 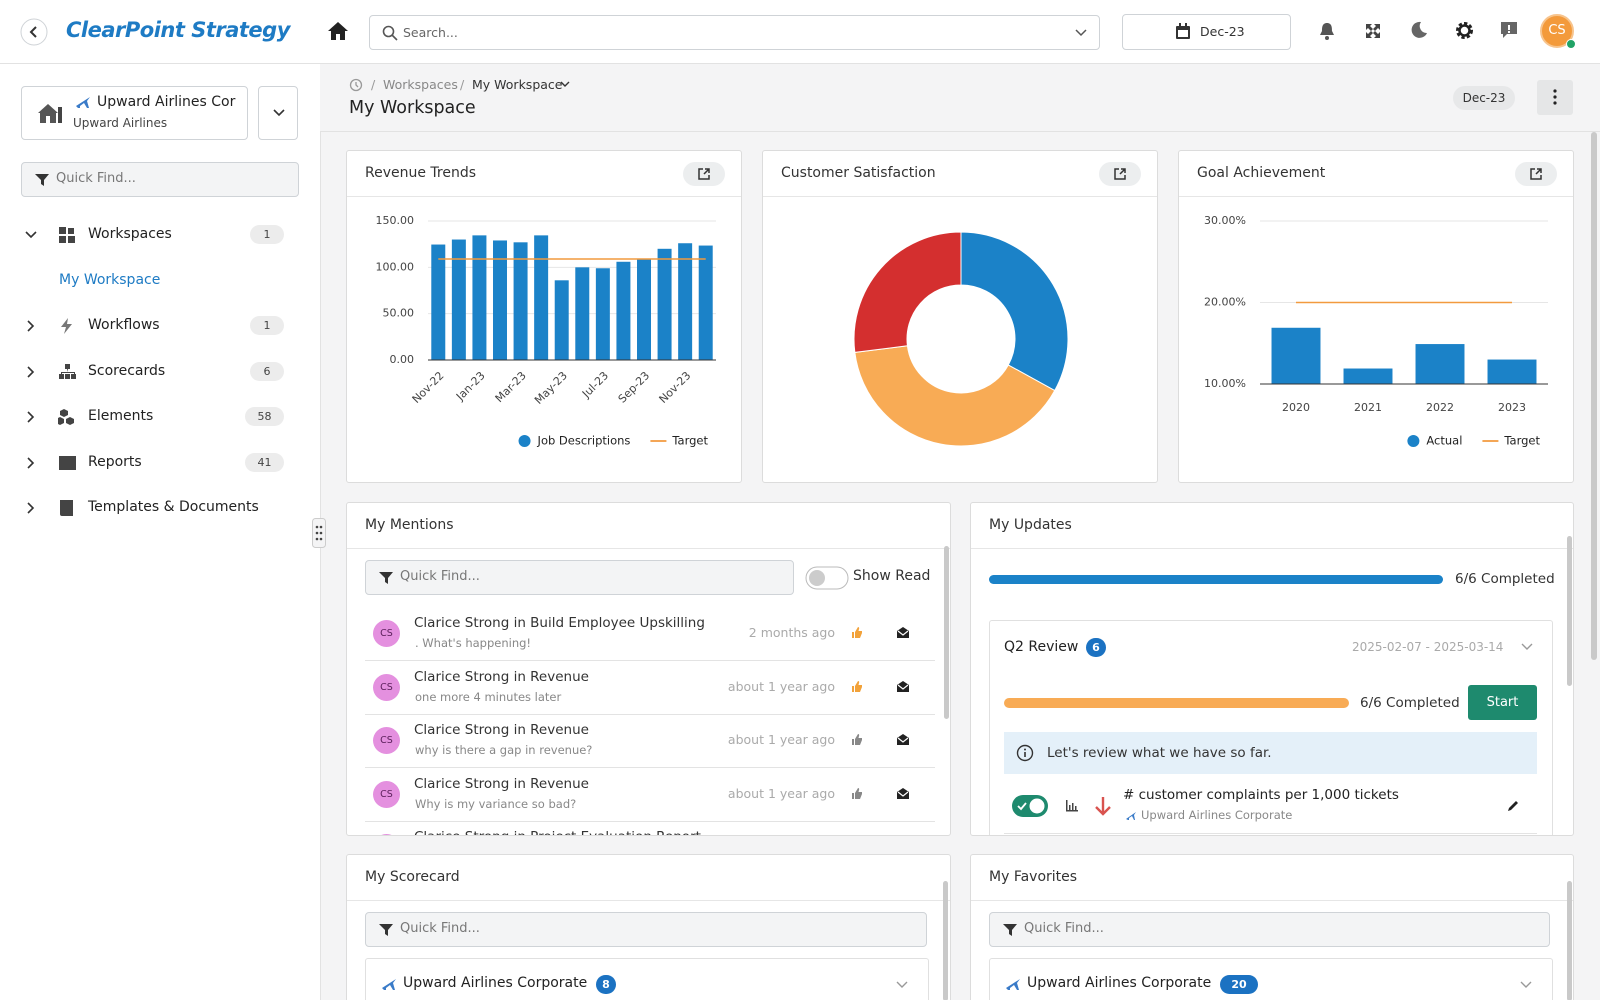 I want to click on nav-item: Workflows 1, so click(x=160, y=326).